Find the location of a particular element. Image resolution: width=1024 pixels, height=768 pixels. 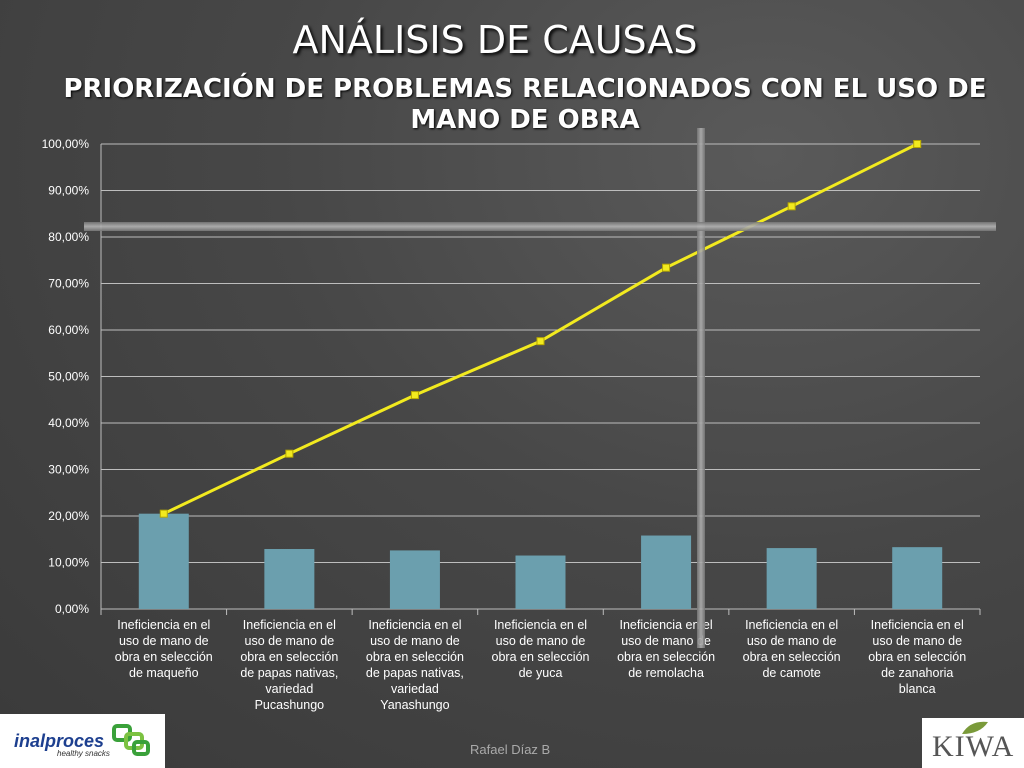

inalproces-logo: inalproces healthy snacks is located at coordinates (82, 741).